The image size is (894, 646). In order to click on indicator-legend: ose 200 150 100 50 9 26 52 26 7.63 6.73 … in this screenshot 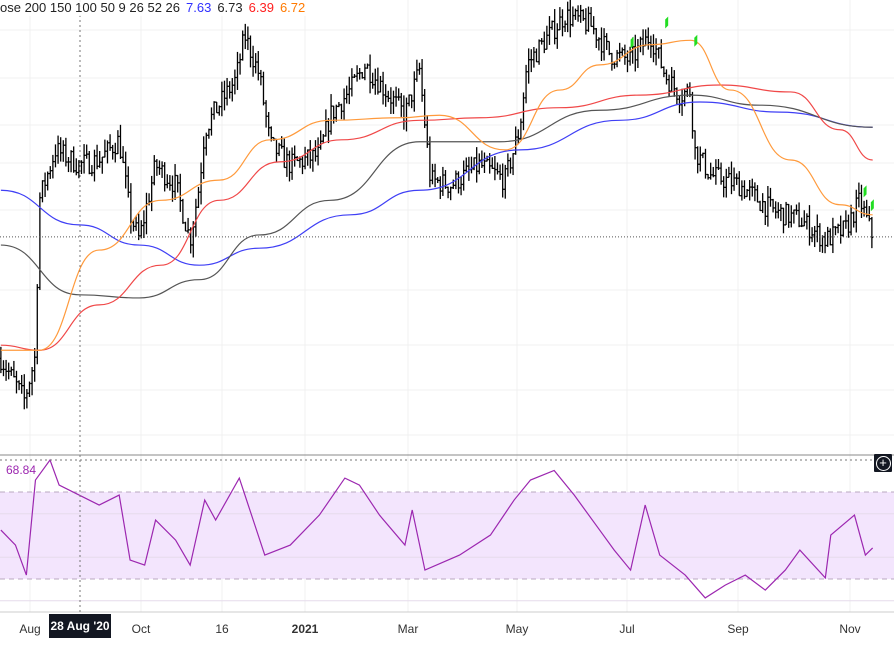, I will do `click(155, 8)`.